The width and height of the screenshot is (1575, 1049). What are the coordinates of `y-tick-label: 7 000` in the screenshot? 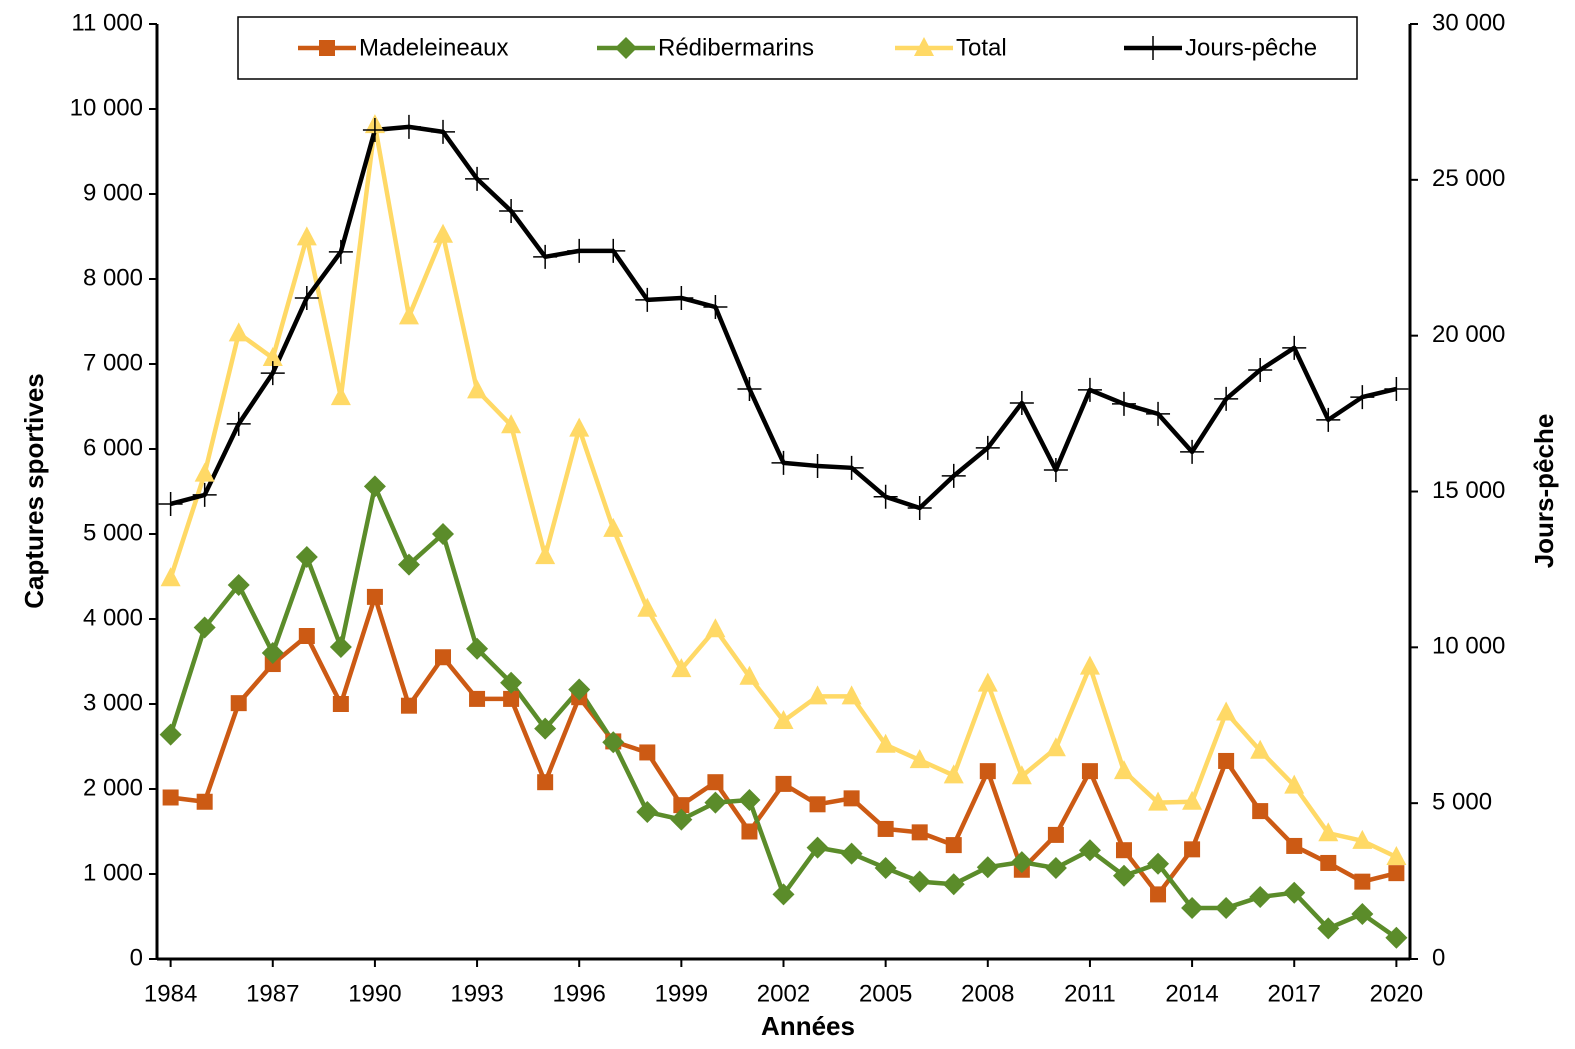 It's located at (113, 362).